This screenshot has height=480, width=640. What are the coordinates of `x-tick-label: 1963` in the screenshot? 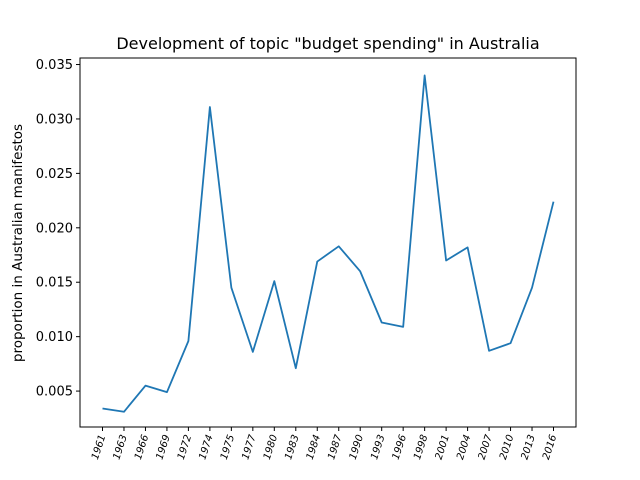 It's located at (121, 448).